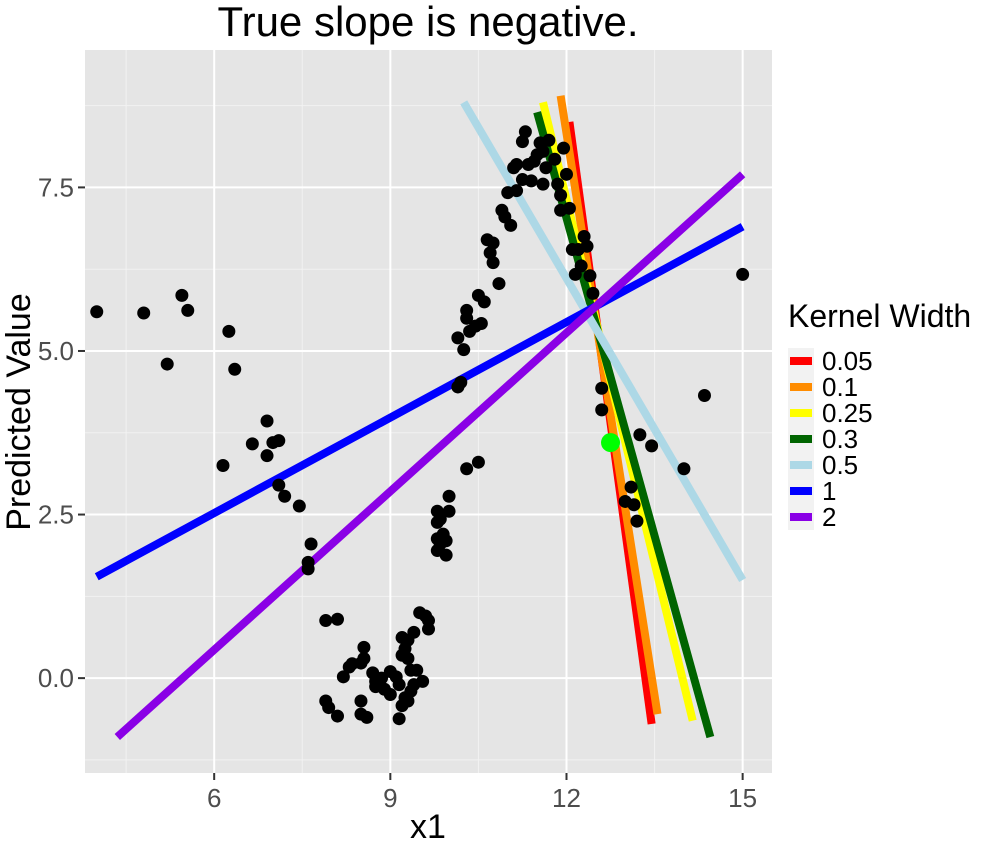  Describe the element at coordinates (428, 827) in the screenshot. I see `x-axis-title: x1` at that location.